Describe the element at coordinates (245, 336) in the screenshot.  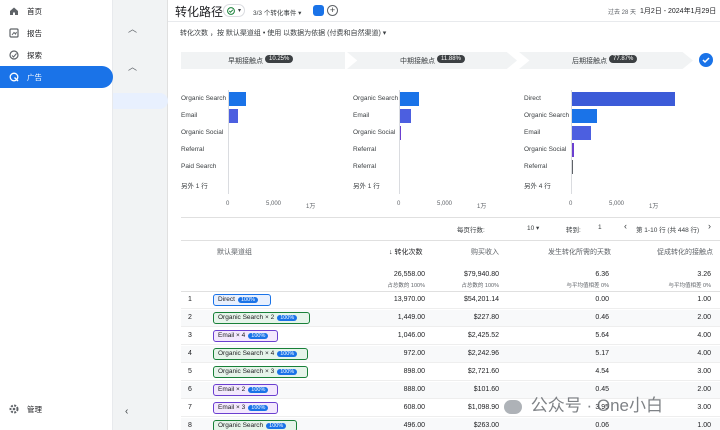
I see `channel-tag: Email × 4 100%` at that location.